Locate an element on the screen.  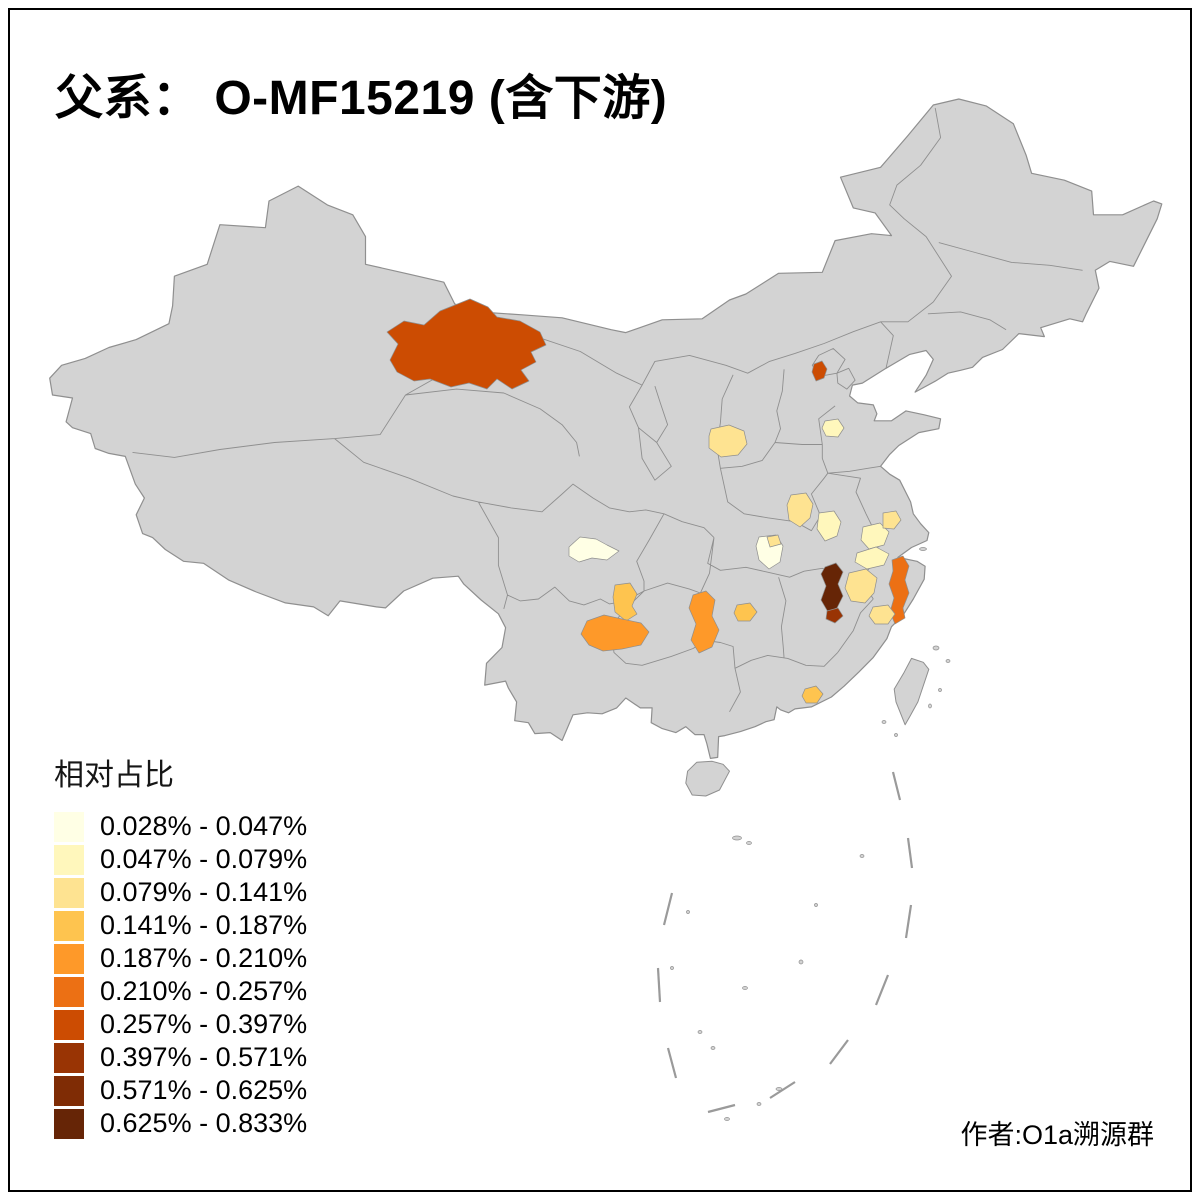
highlight-region-hl-jiangsu-a is located at coordinates (875, 536).